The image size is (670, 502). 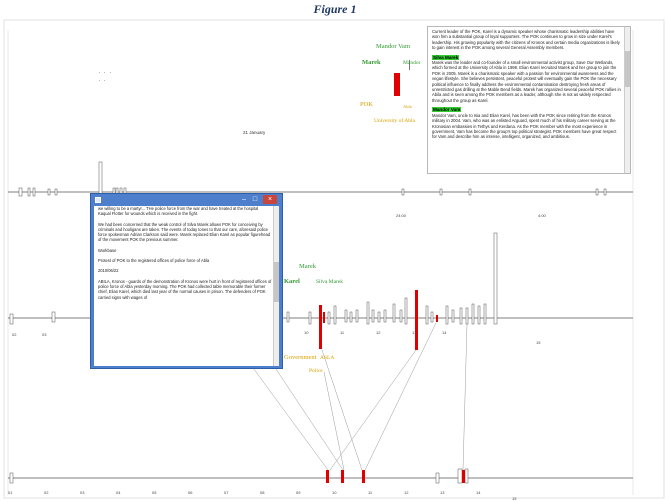 I want to click on tick-label-mid-r1: 10, so click(x=306, y=332).